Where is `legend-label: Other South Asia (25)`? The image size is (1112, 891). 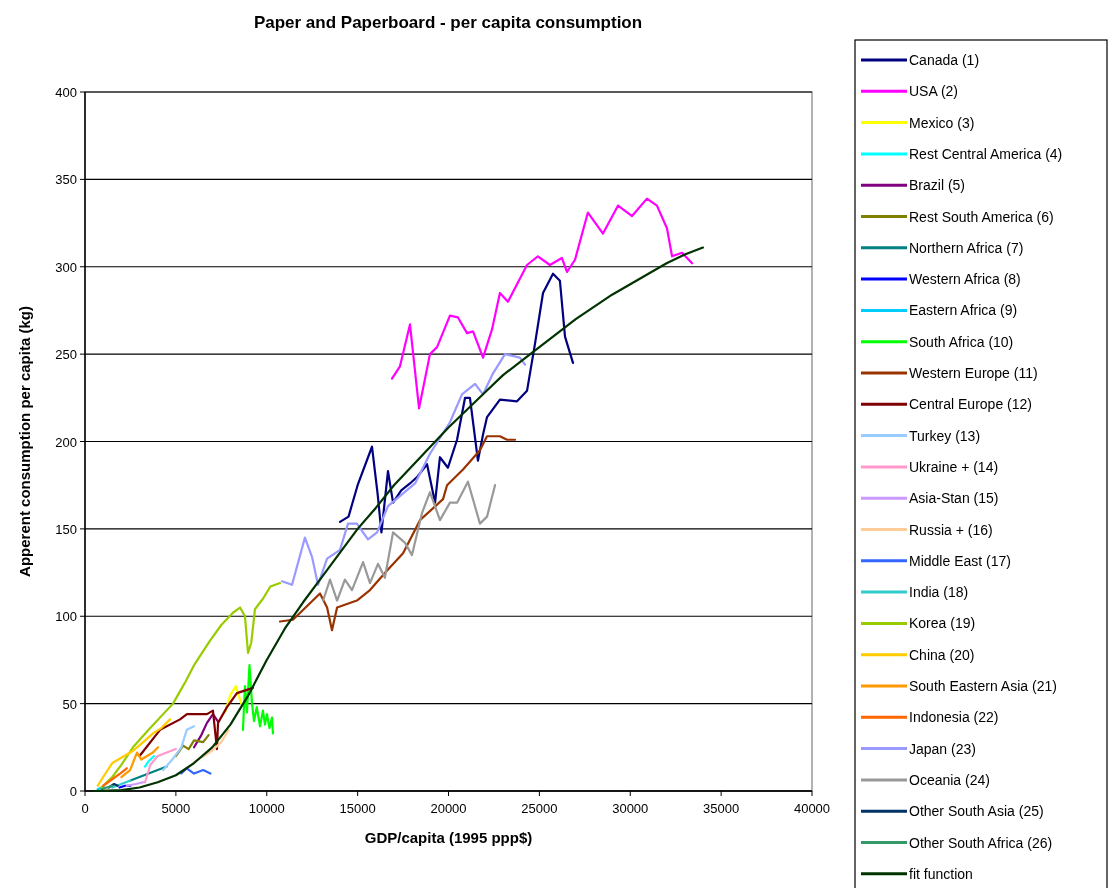
legend-label: Other South Asia (25) is located at coordinates (976, 811).